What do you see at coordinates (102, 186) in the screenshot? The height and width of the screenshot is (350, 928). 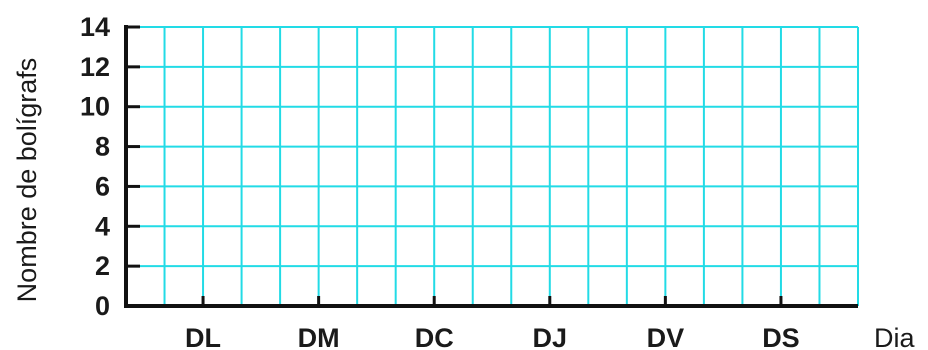 I see `y-tick-label: 6` at bounding box center [102, 186].